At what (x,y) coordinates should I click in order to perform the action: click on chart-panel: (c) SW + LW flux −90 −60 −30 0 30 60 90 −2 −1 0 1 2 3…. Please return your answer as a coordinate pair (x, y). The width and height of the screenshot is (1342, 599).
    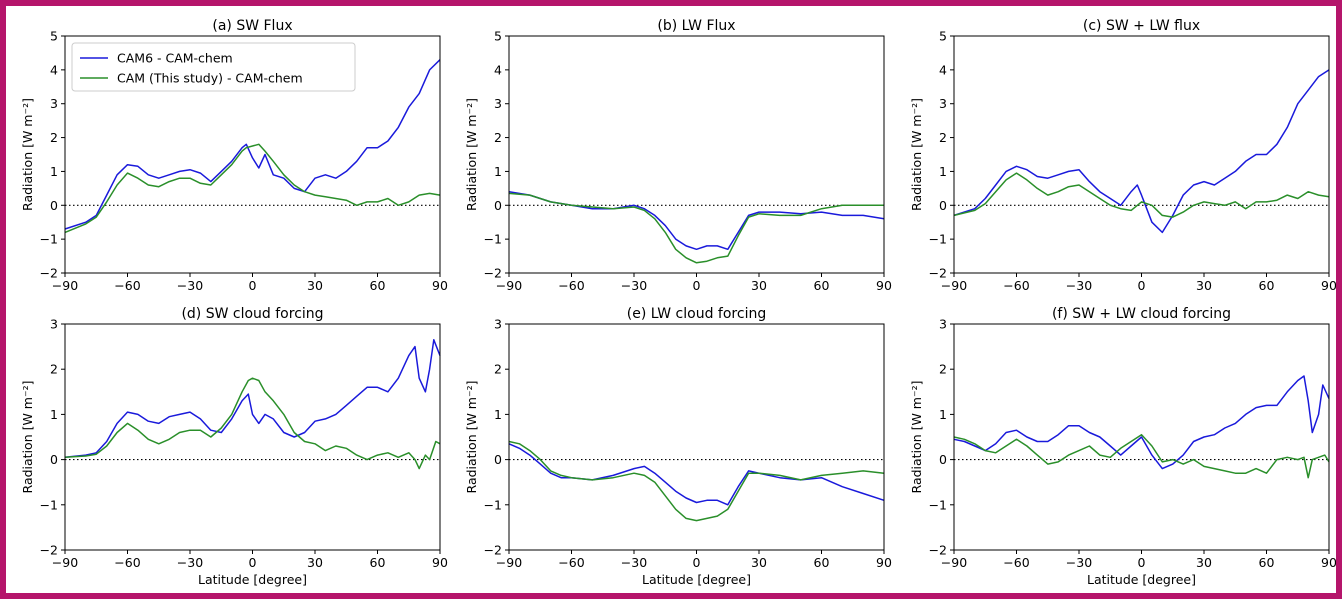
    Looking at the image, I should click on (1122, 155).